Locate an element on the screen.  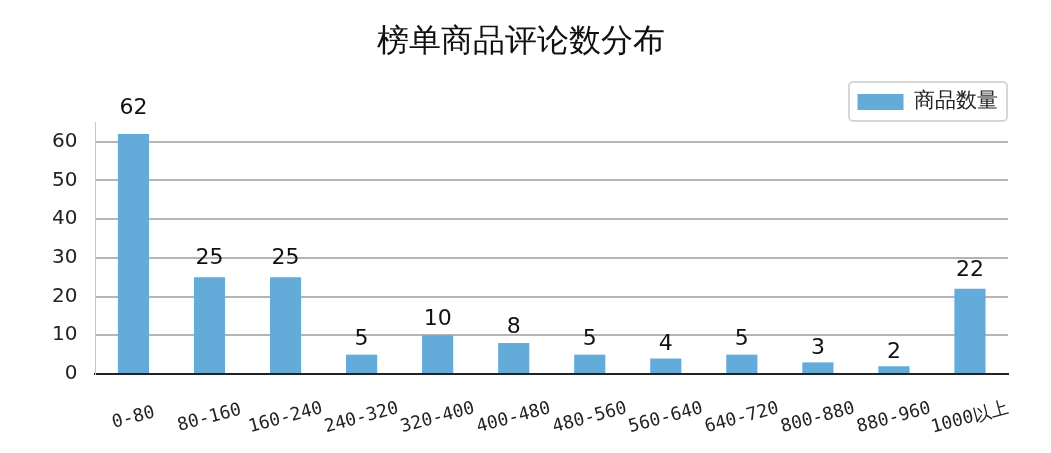
data-label: 3 is located at coordinates (817, 346).